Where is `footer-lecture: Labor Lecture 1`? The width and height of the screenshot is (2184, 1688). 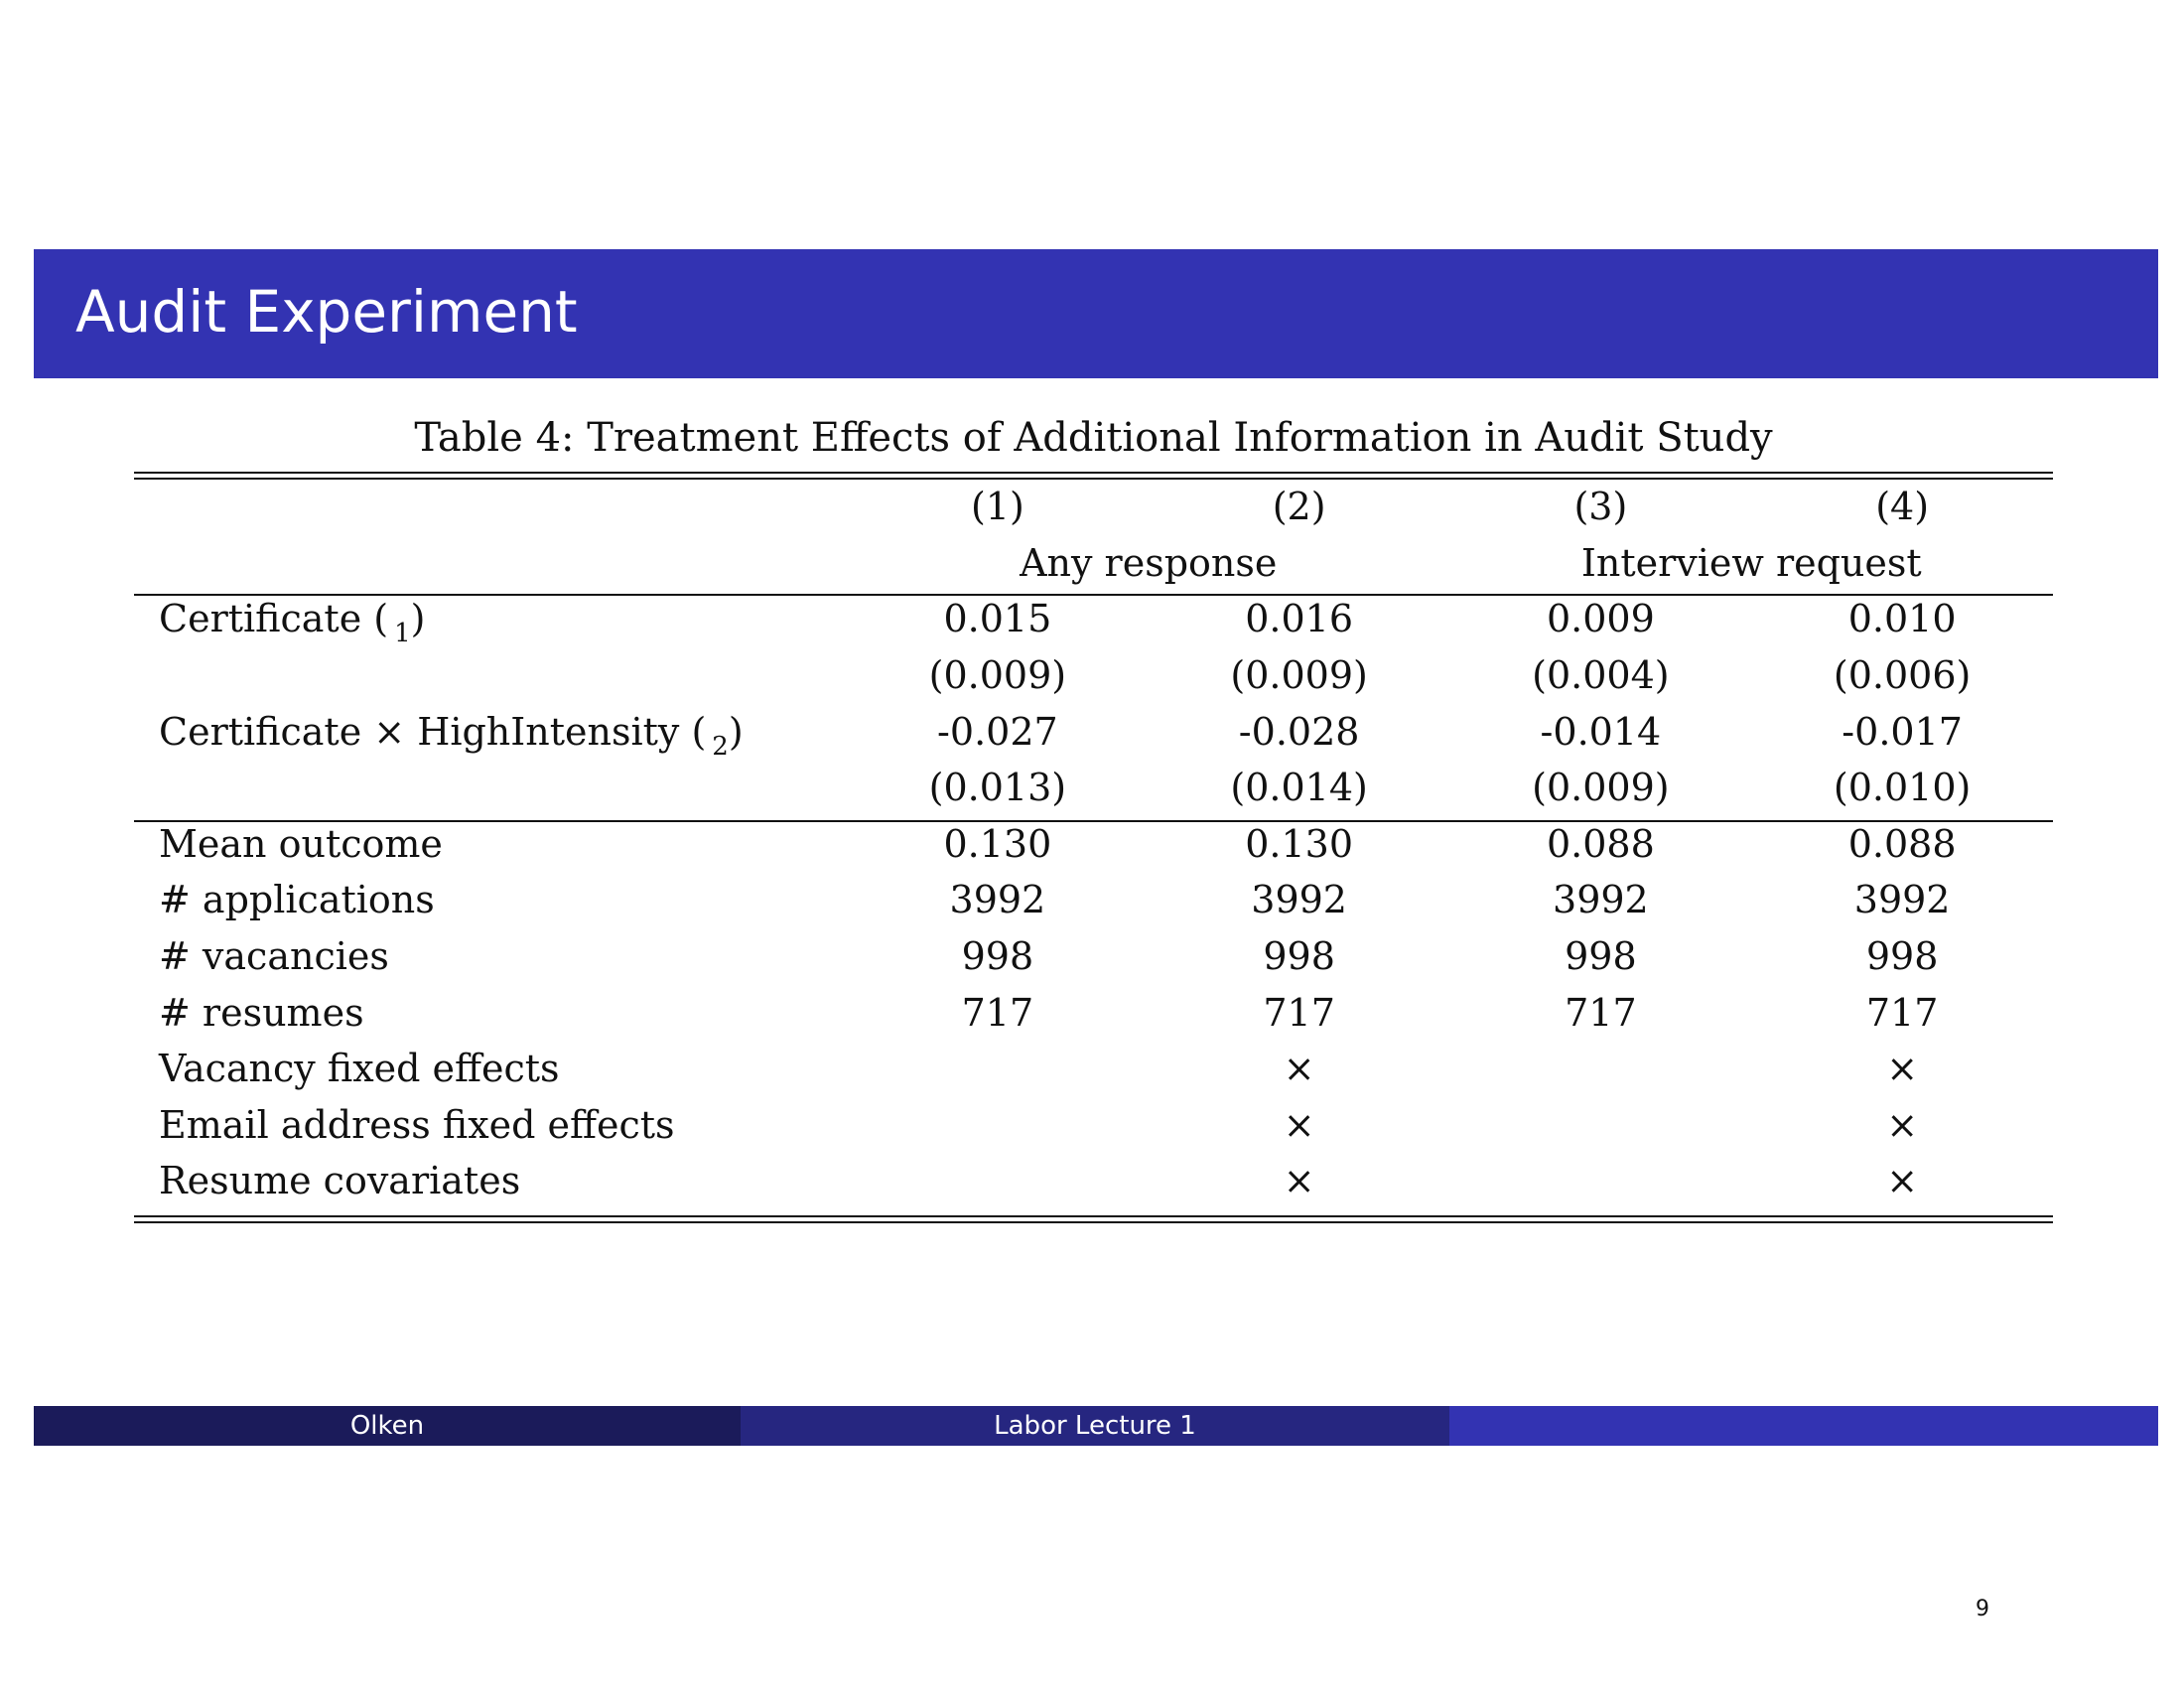 footer-lecture: Labor Lecture 1 is located at coordinates (1095, 1426).